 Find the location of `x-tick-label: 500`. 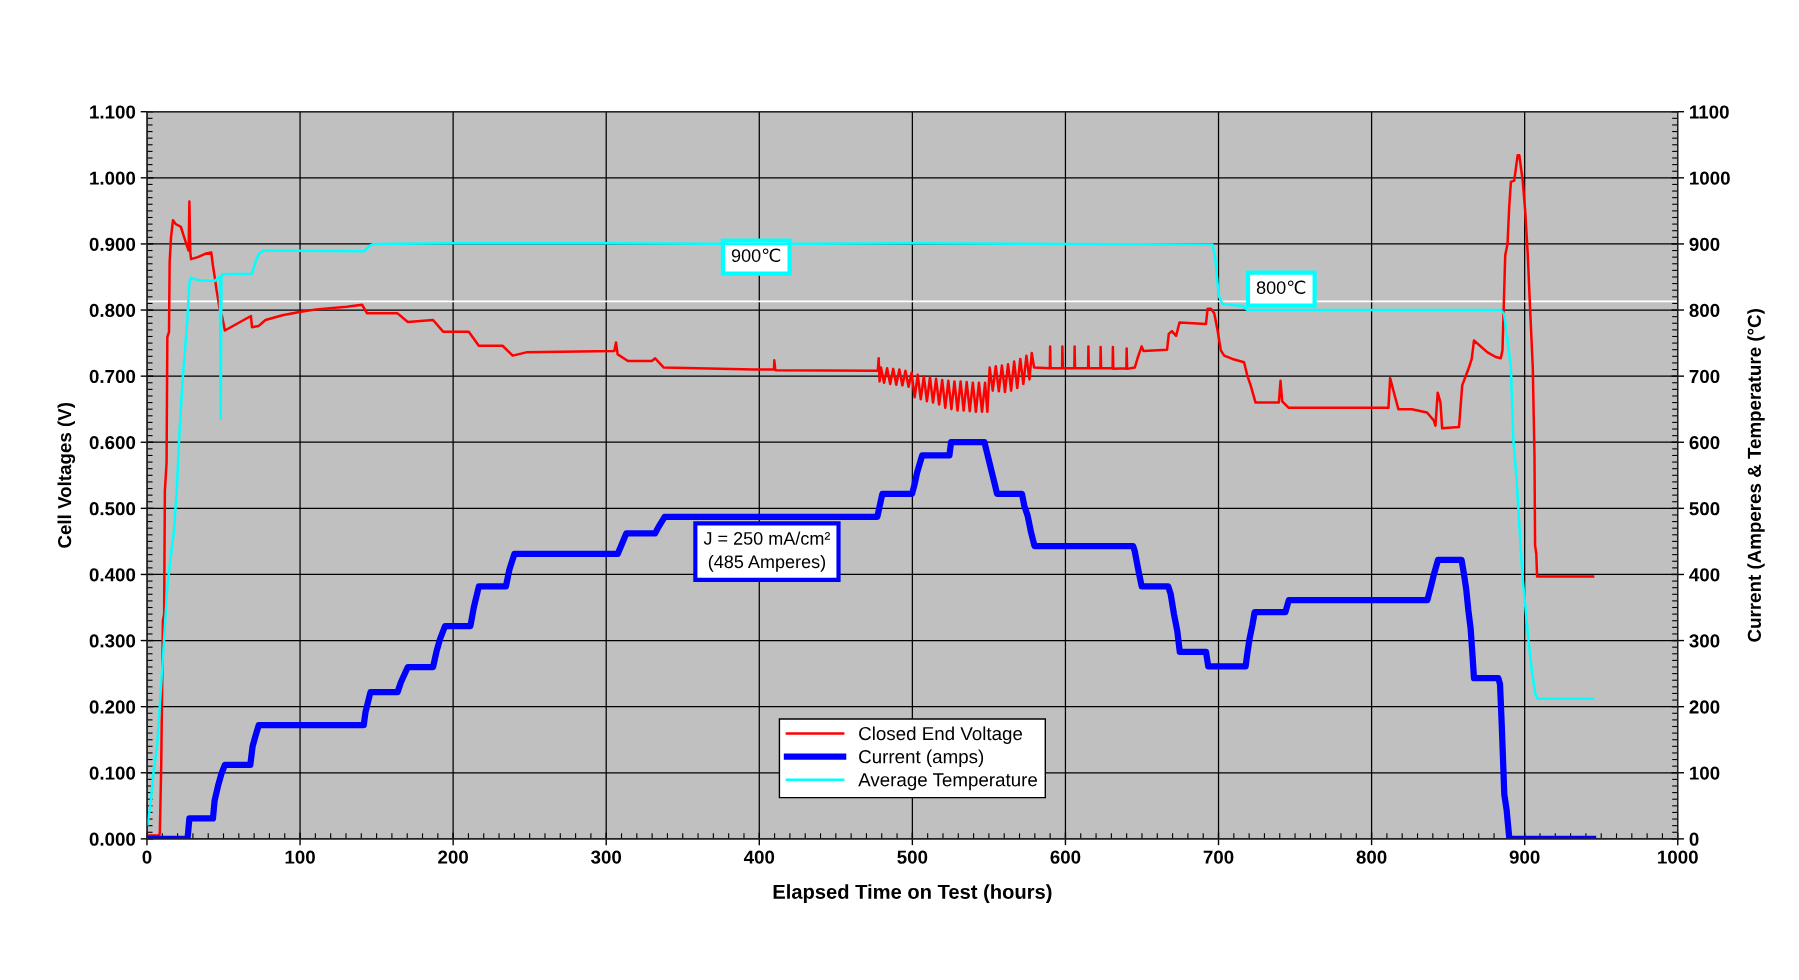

x-tick-label: 500 is located at coordinates (912, 857).